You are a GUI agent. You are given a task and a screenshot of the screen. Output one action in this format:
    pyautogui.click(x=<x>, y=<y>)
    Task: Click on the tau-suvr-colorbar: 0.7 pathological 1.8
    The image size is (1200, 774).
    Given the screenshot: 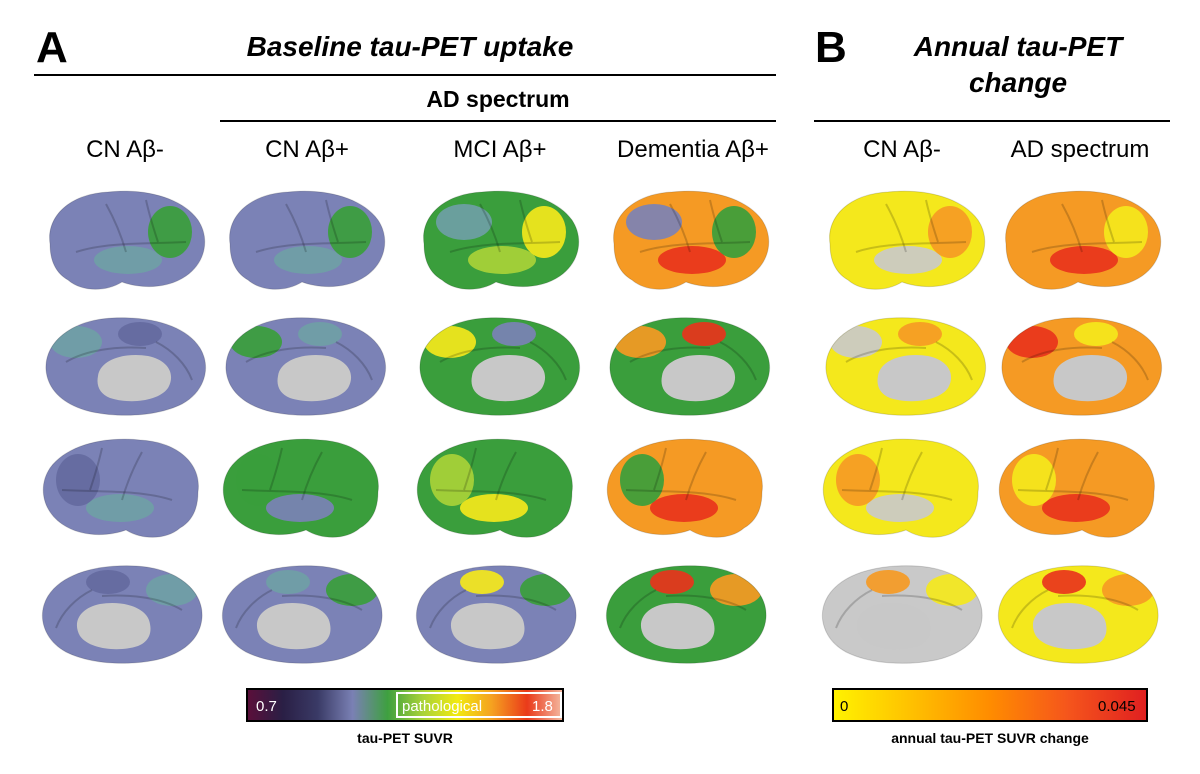 What is the action you would take?
    pyautogui.click(x=405, y=705)
    